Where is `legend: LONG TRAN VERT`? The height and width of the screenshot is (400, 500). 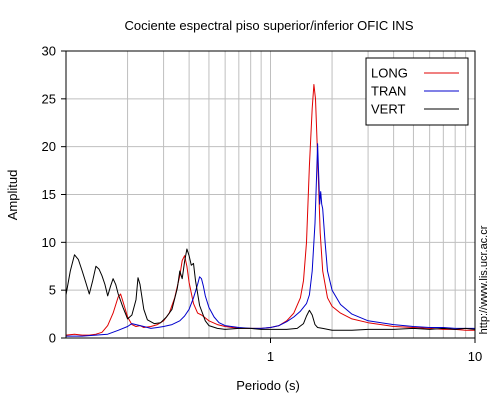
legend: LONG TRAN VERT is located at coordinates (417, 91).